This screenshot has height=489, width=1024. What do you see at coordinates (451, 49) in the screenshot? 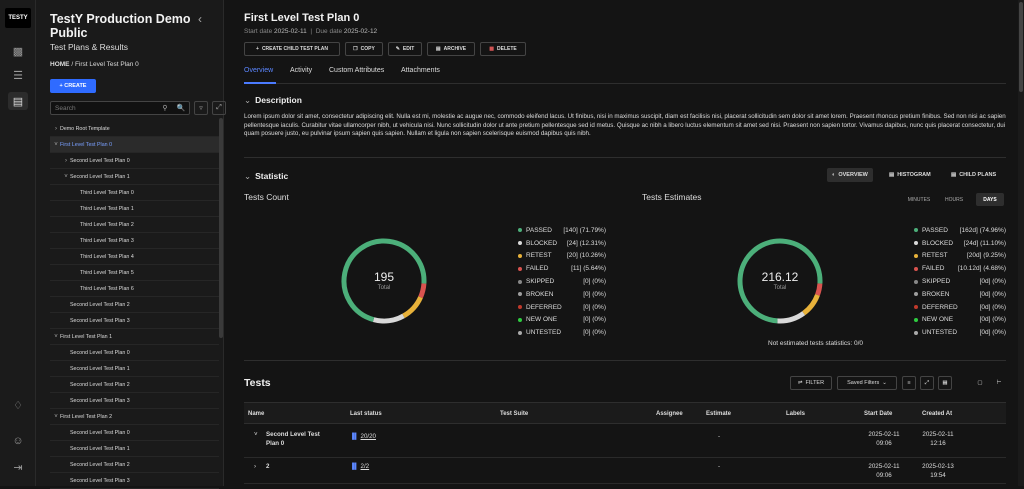
I see `archive-button: ▤ ARCHIVE` at bounding box center [451, 49].